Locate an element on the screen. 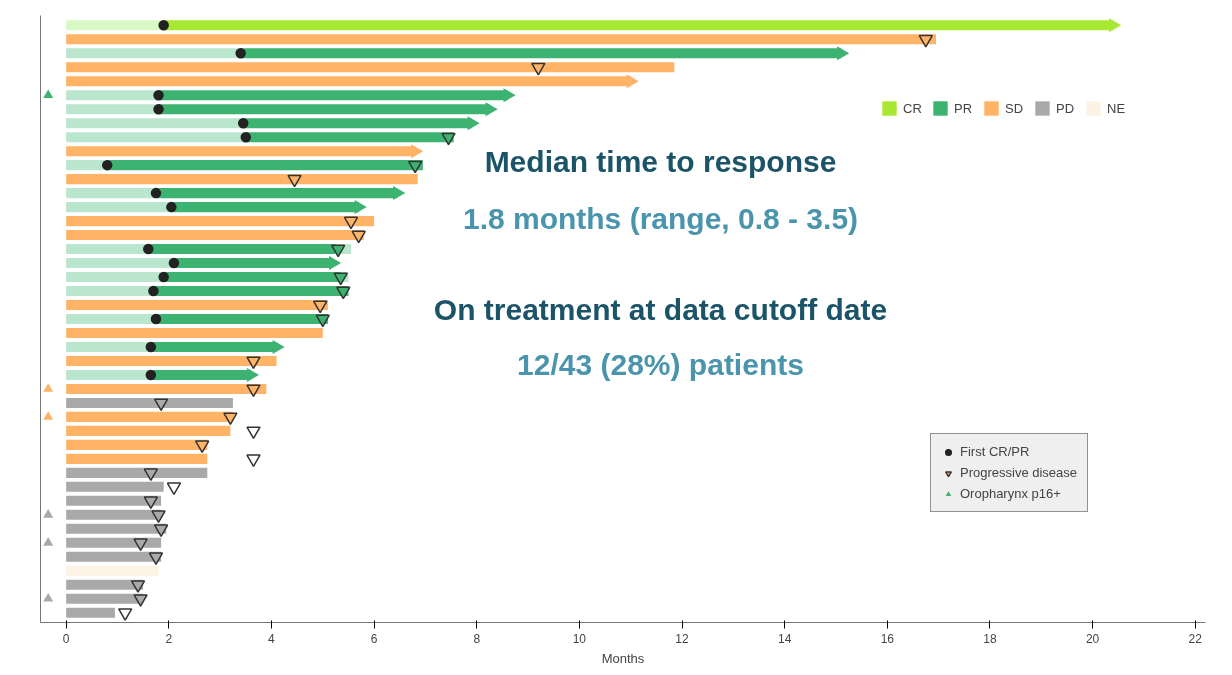 Image resolution: width=1232 pixels, height=675 pixels. legend-label: Oropharynx p16+ is located at coordinates (1010, 493).